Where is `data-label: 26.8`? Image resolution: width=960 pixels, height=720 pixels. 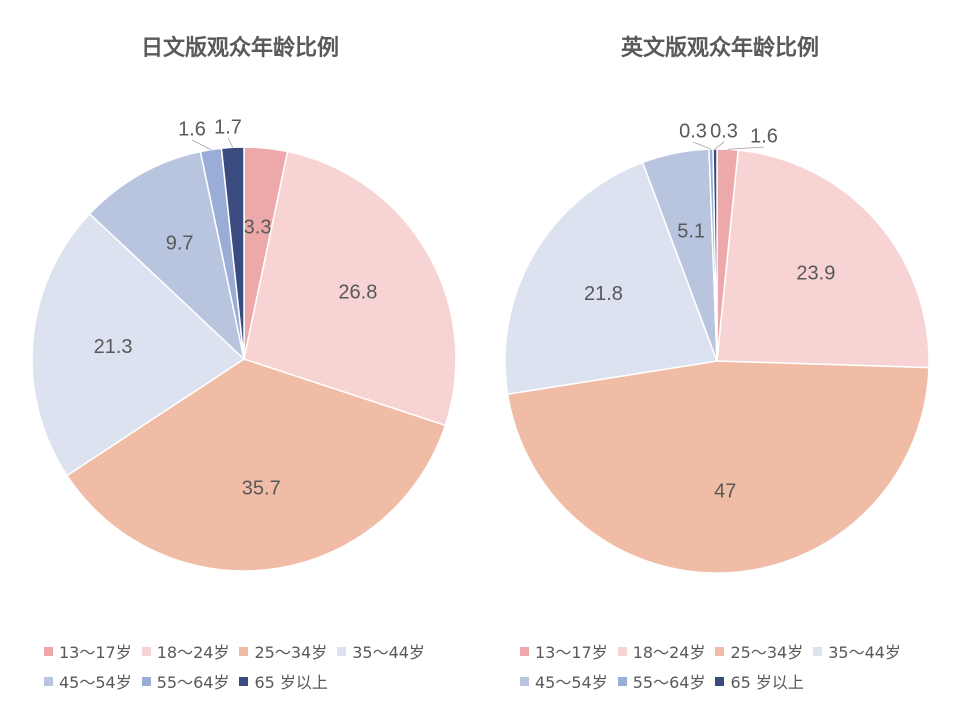 data-label: 26.8 is located at coordinates (357, 293).